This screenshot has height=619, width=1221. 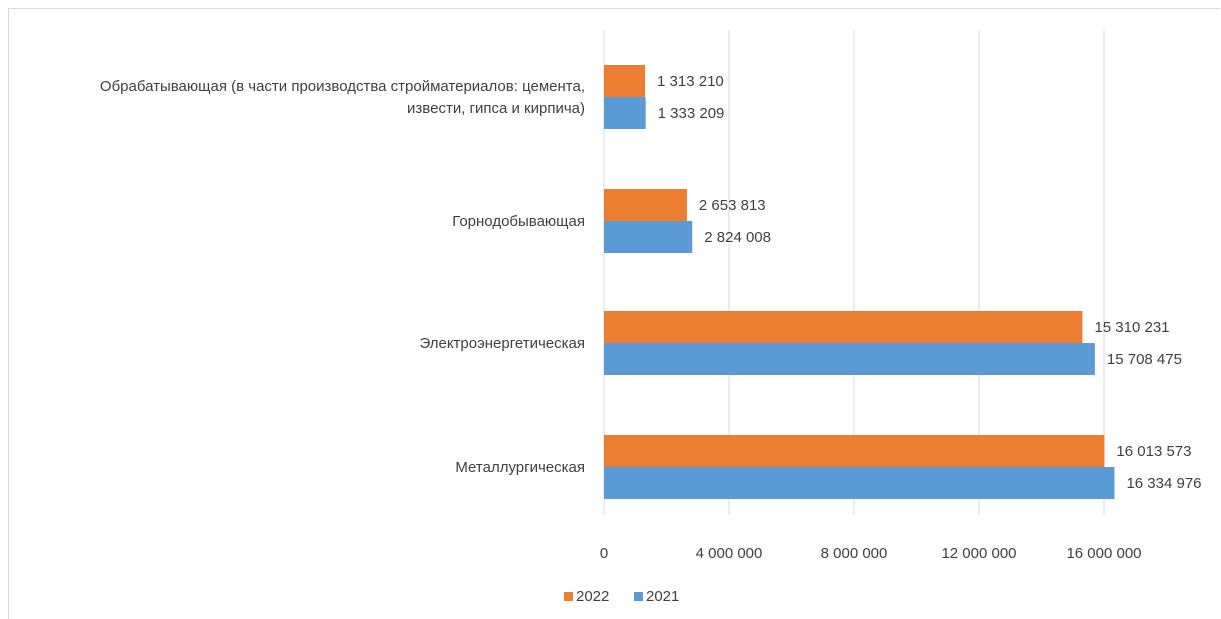 What do you see at coordinates (978, 553) in the screenshot?
I see `x-tick-label-3: 12 000 000` at bounding box center [978, 553].